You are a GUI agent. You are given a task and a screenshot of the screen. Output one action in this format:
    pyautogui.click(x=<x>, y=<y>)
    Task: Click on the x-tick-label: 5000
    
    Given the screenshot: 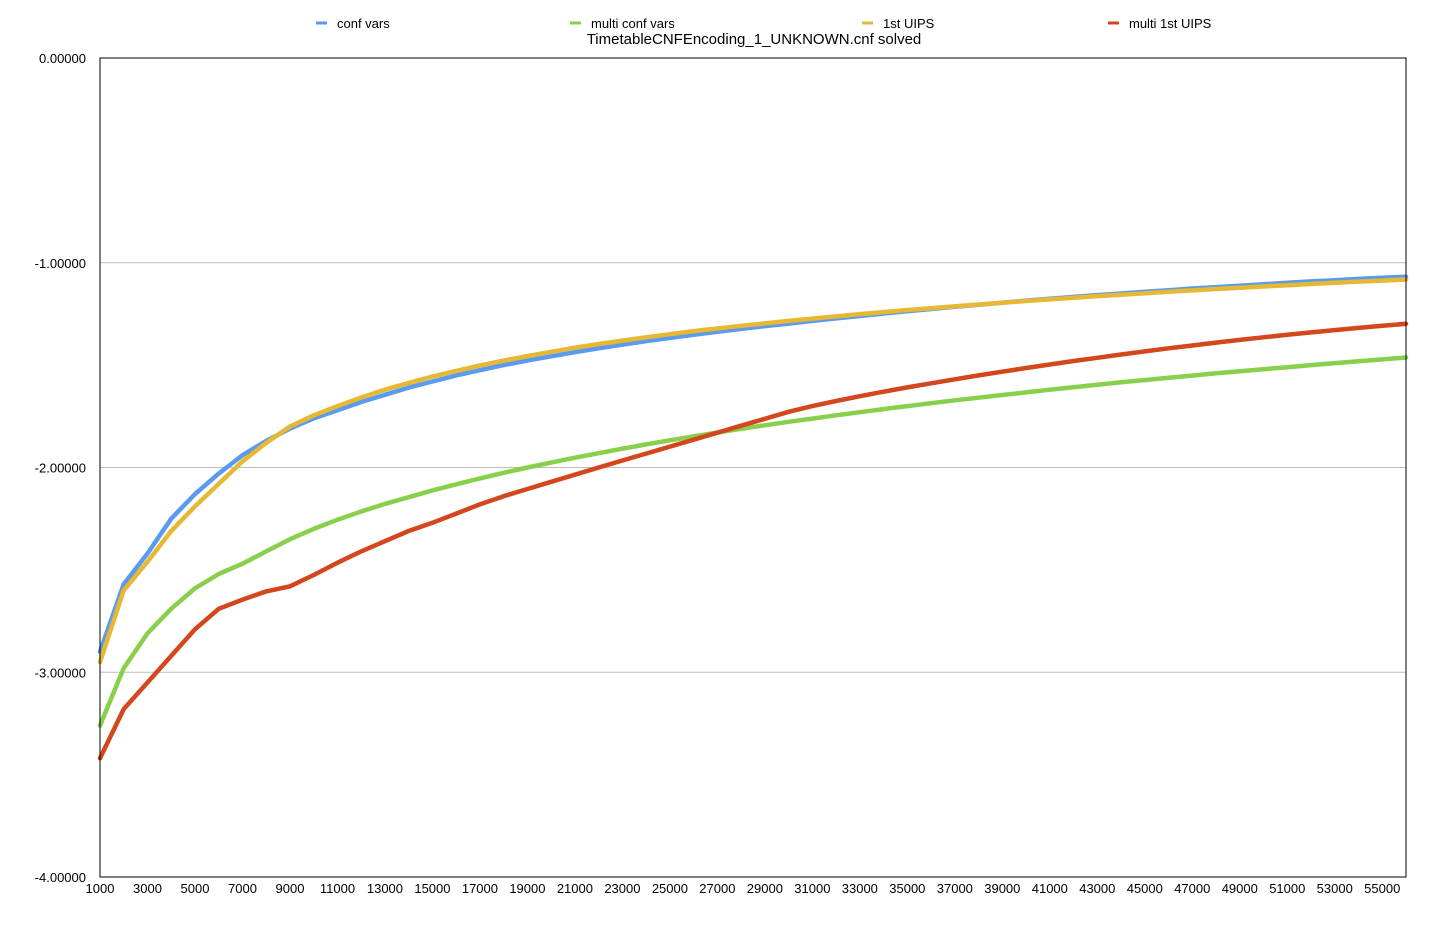 What is the action you would take?
    pyautogui.click(x=195, y=888)
    